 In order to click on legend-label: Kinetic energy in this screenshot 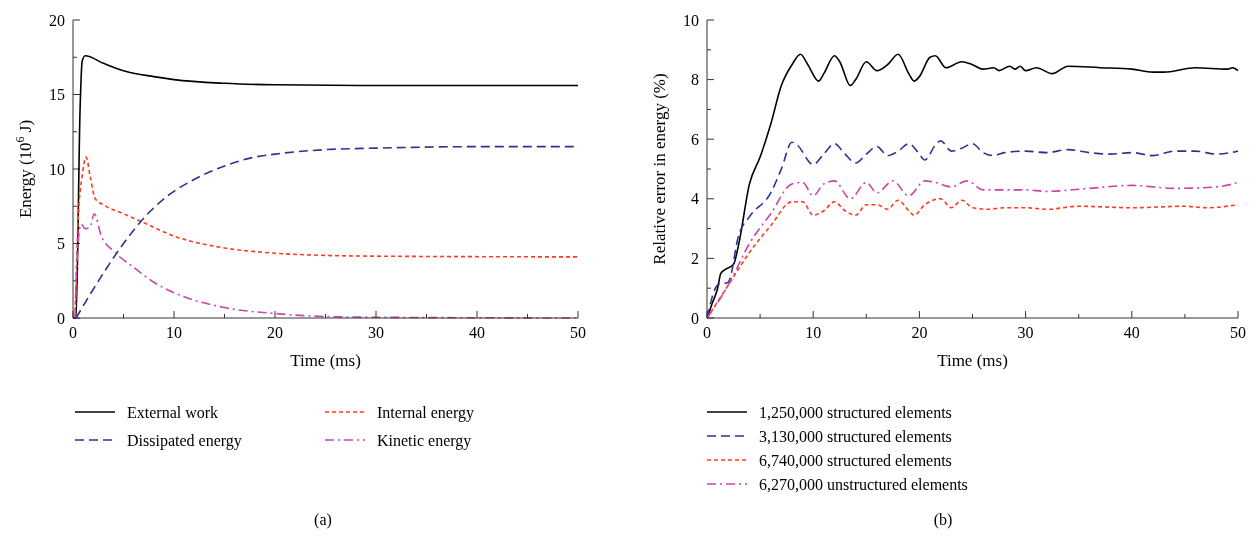, I will do `click(424, 440)`.